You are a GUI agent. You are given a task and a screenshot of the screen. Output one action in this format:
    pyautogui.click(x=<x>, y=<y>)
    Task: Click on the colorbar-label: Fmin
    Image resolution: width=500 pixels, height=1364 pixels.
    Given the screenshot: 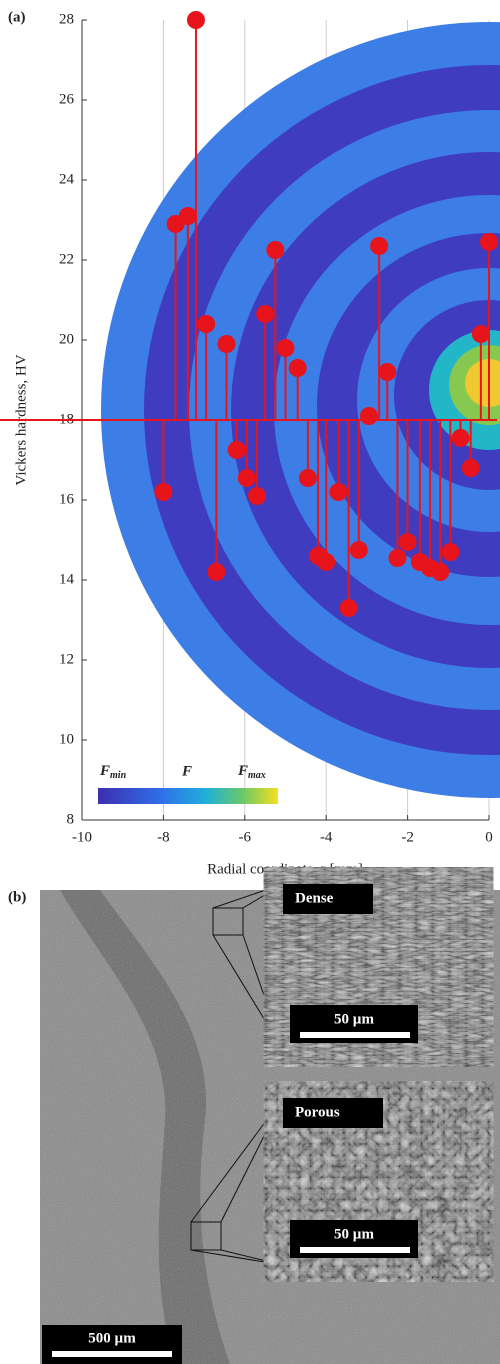 What is the action you would take?
    pyautogui.click(x=113, y=772)
    